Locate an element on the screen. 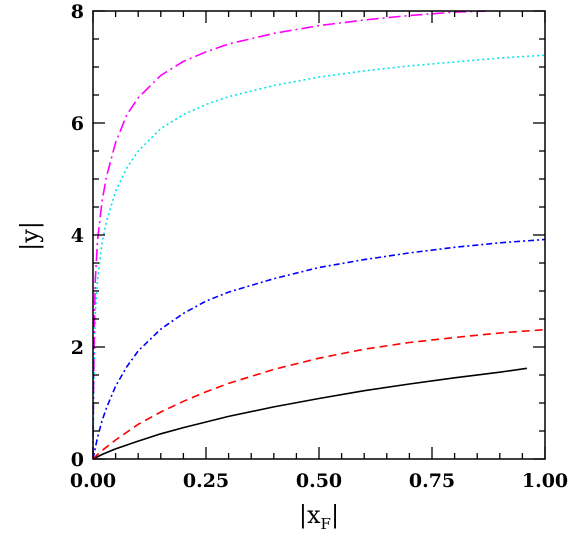 Image resolution: width=570 pixels, height=540 pixels. x-tick-label: 0.00 is located at coordinates (93, 481).